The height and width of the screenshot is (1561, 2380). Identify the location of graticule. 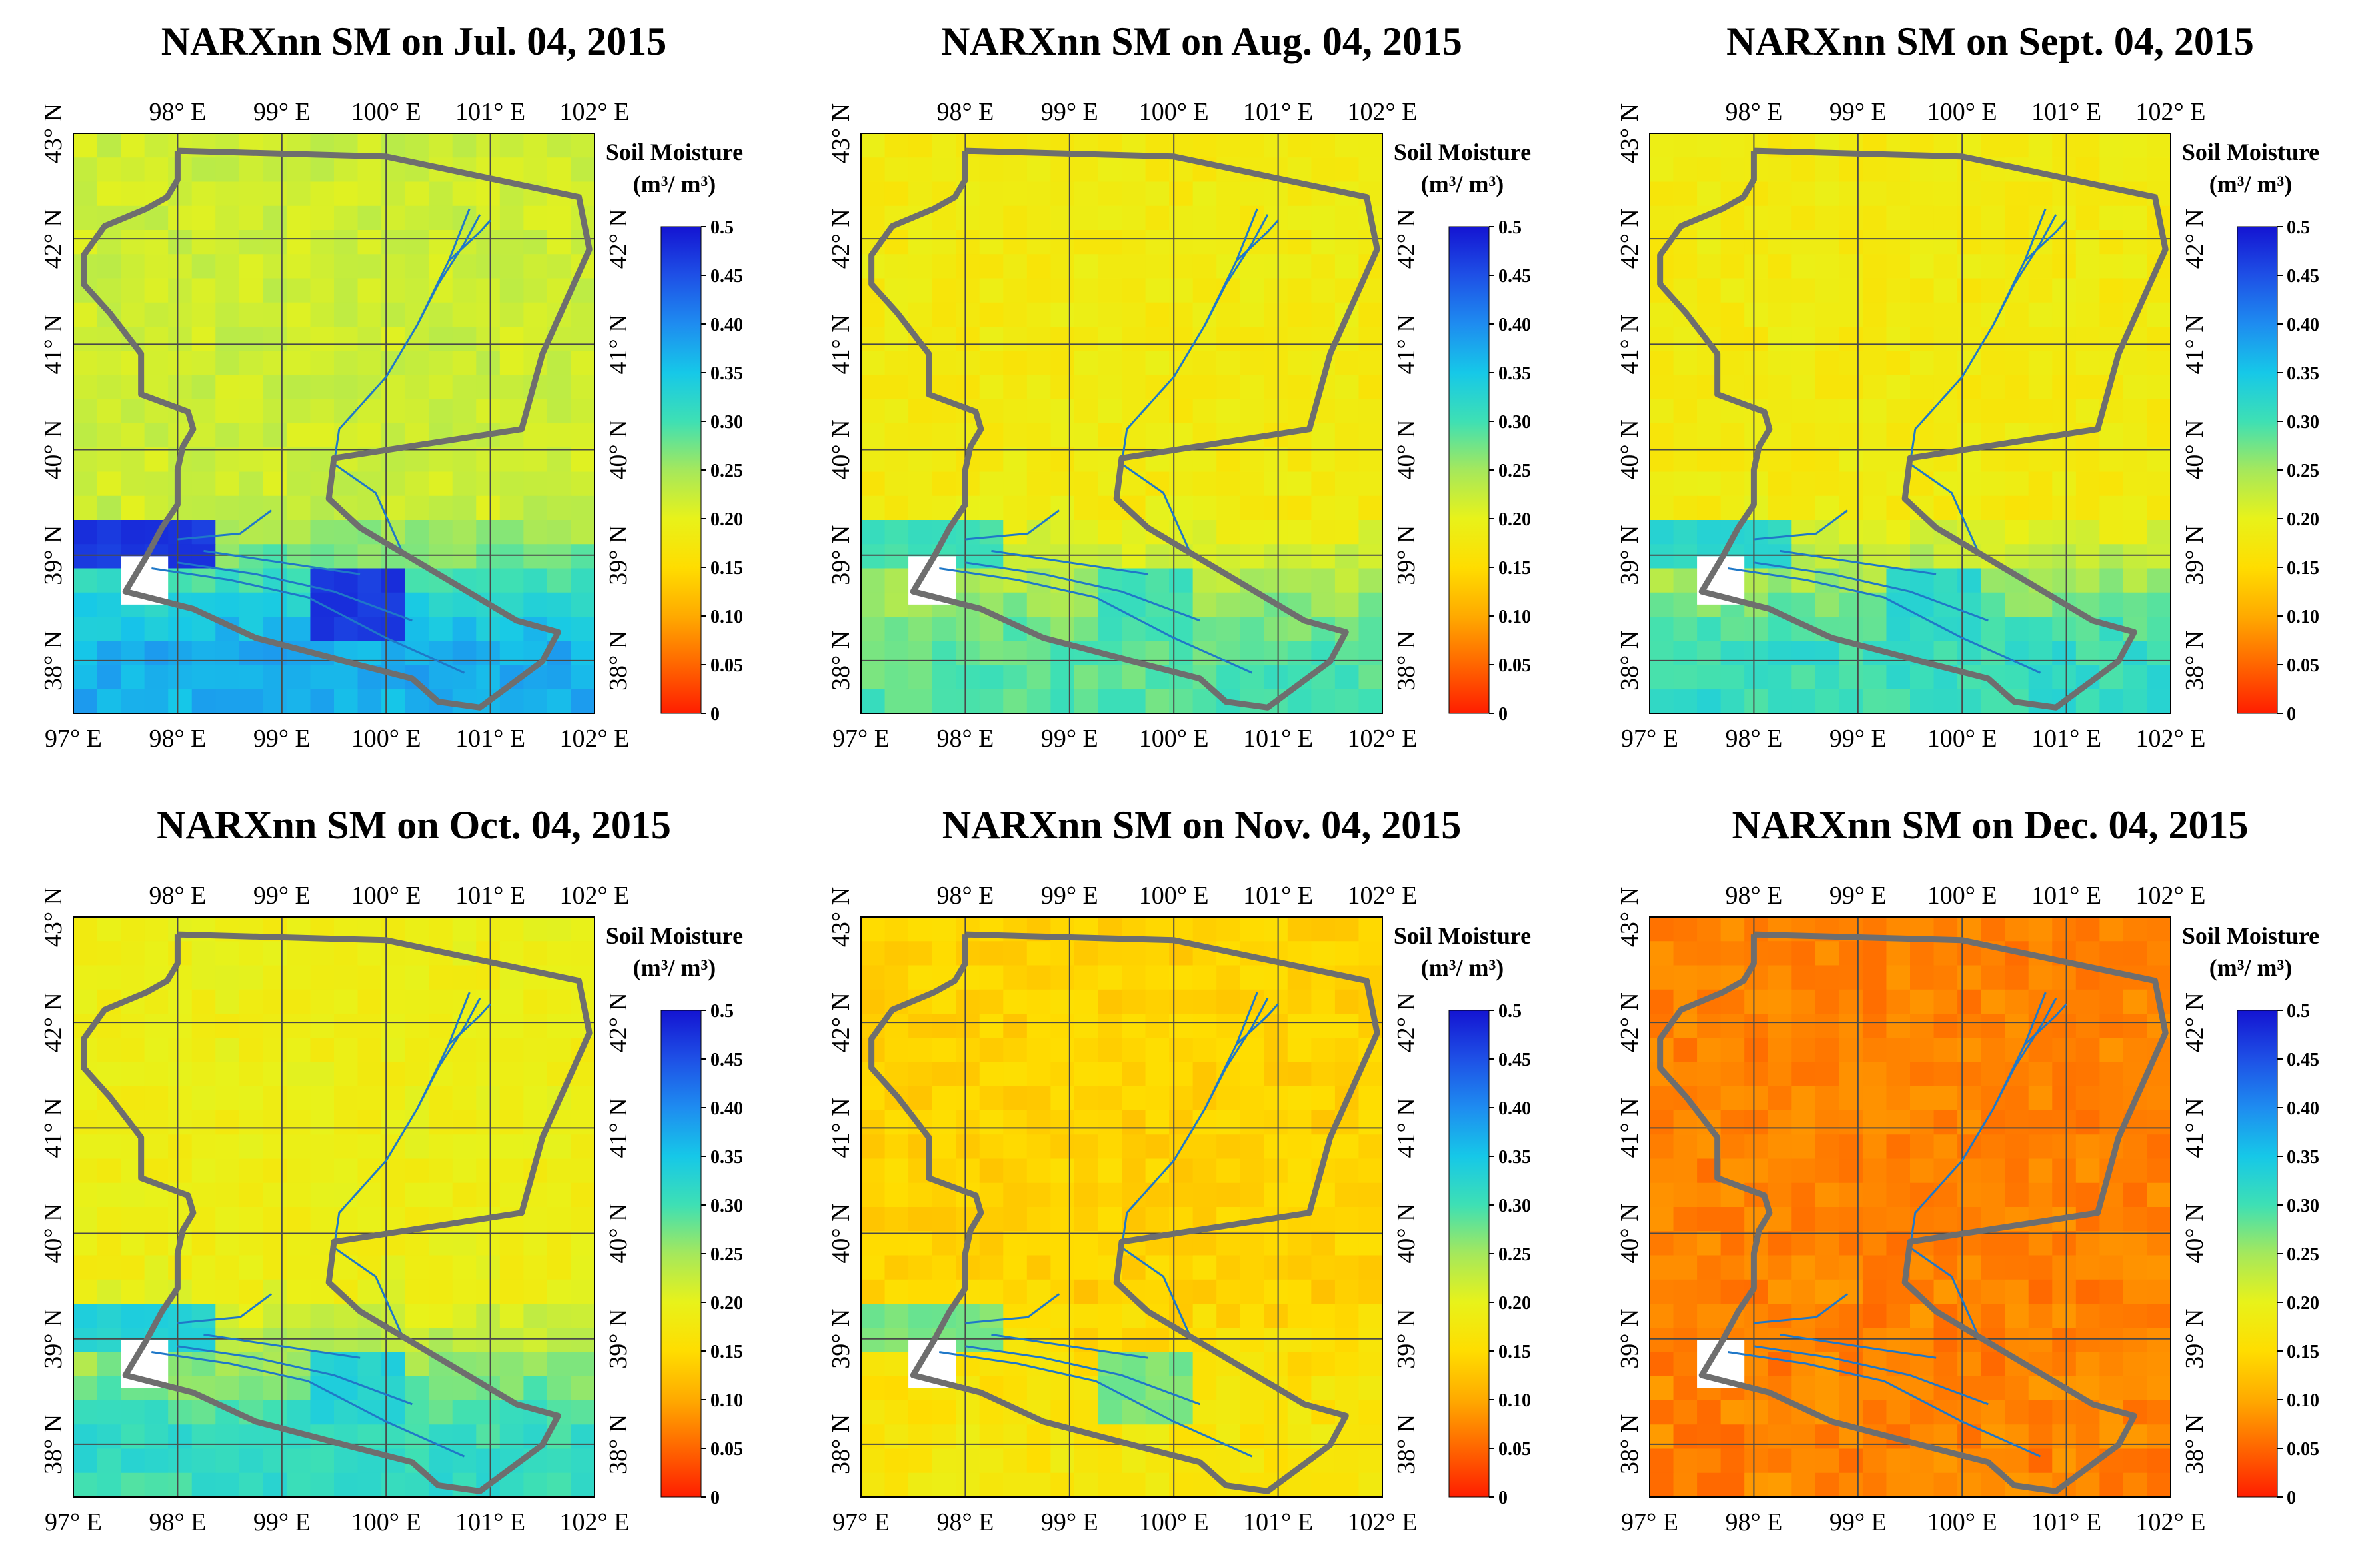
(1910, 423).